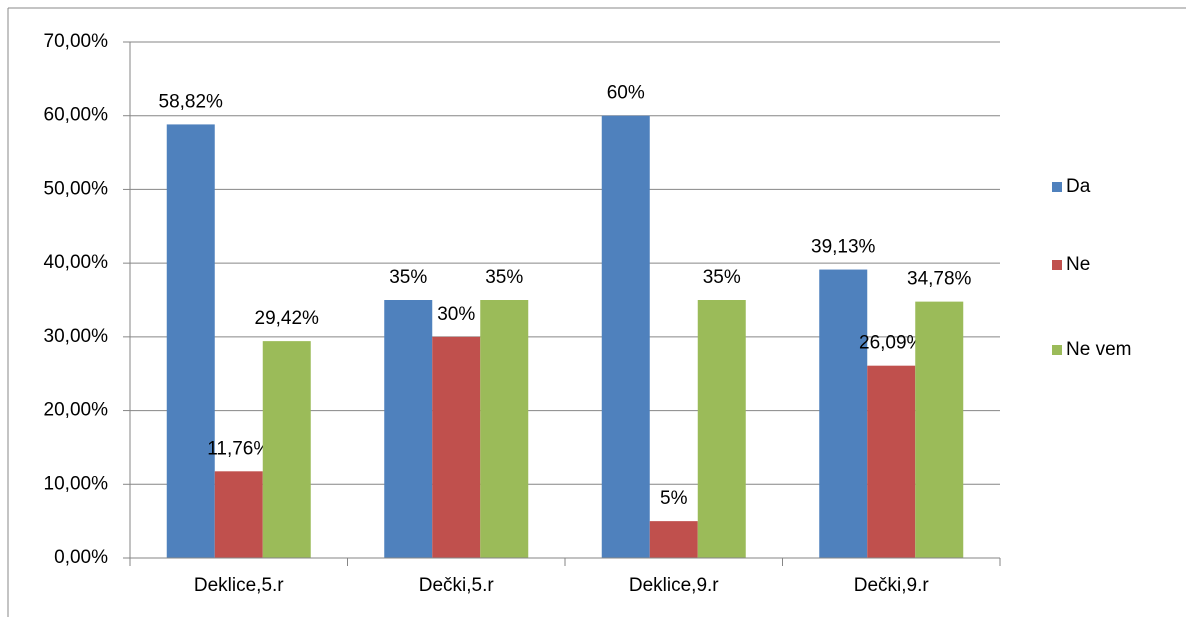 Image resolution: width=1186 pixels, height=617 pixels. I want to click on value-label: 30%, so click(456, 314).